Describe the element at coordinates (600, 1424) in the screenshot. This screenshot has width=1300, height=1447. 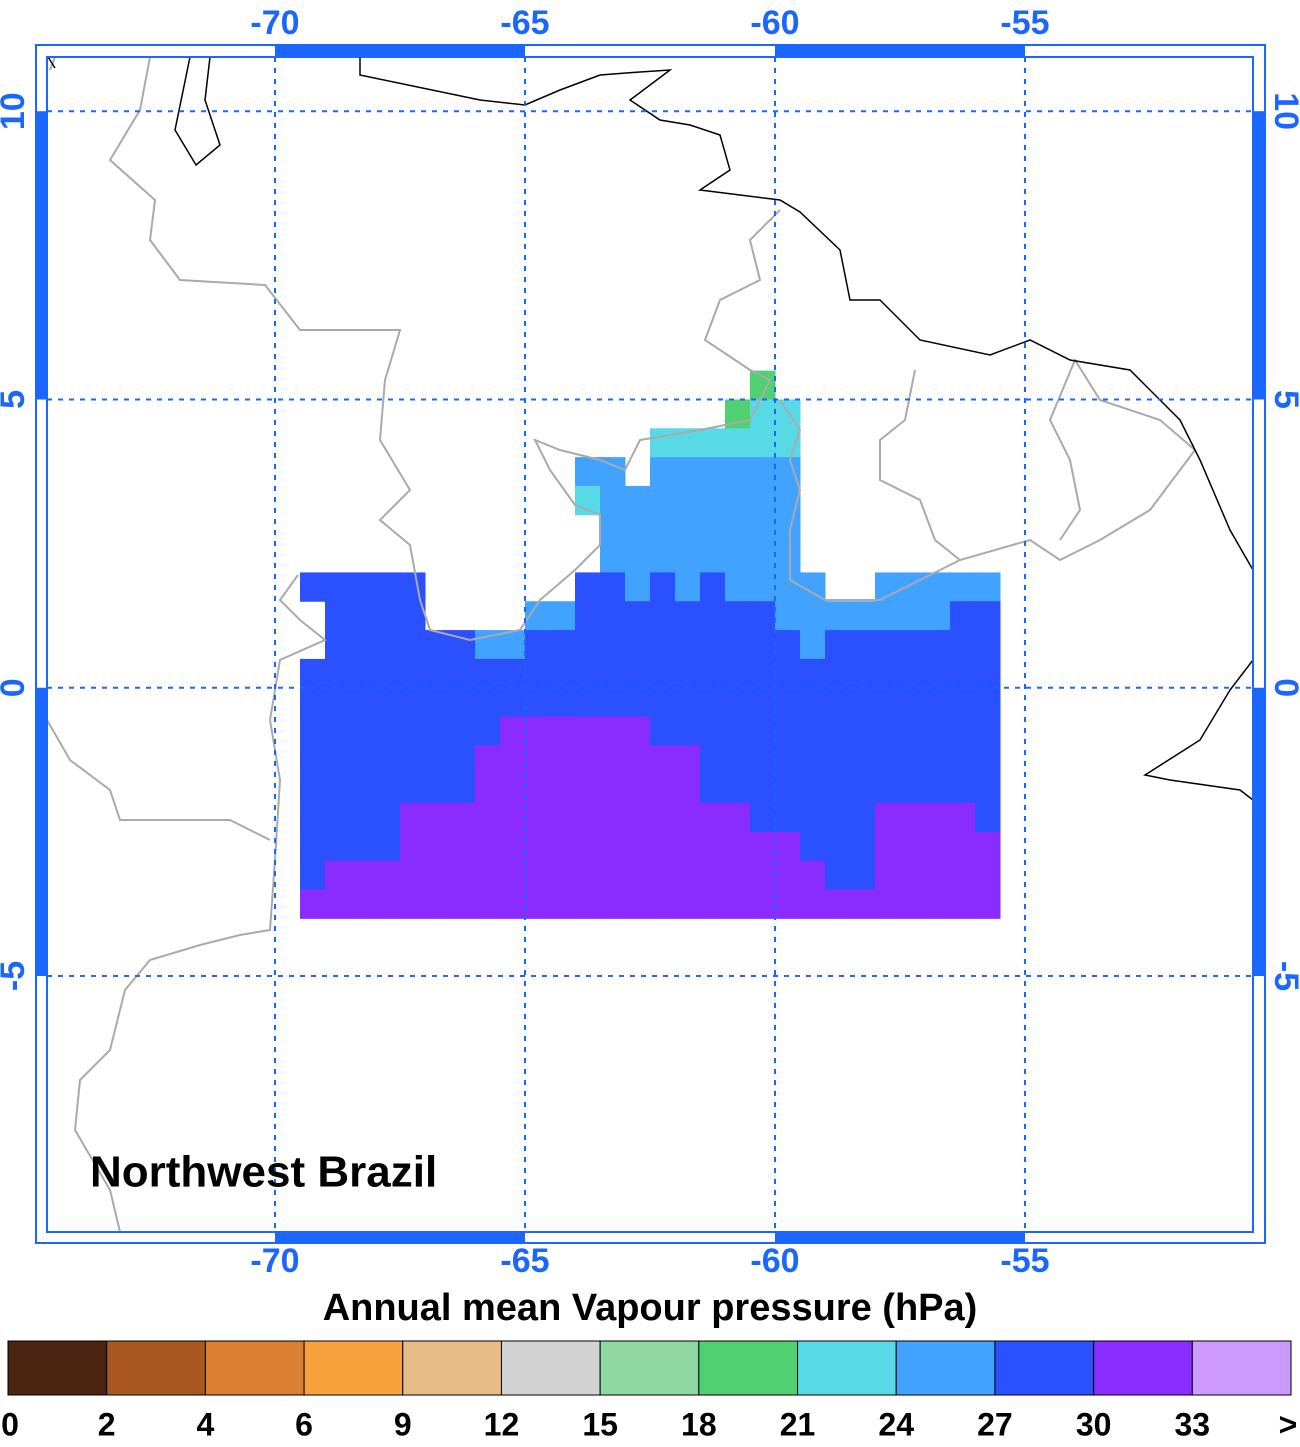
I see `colorbar-label: 15` at that location.